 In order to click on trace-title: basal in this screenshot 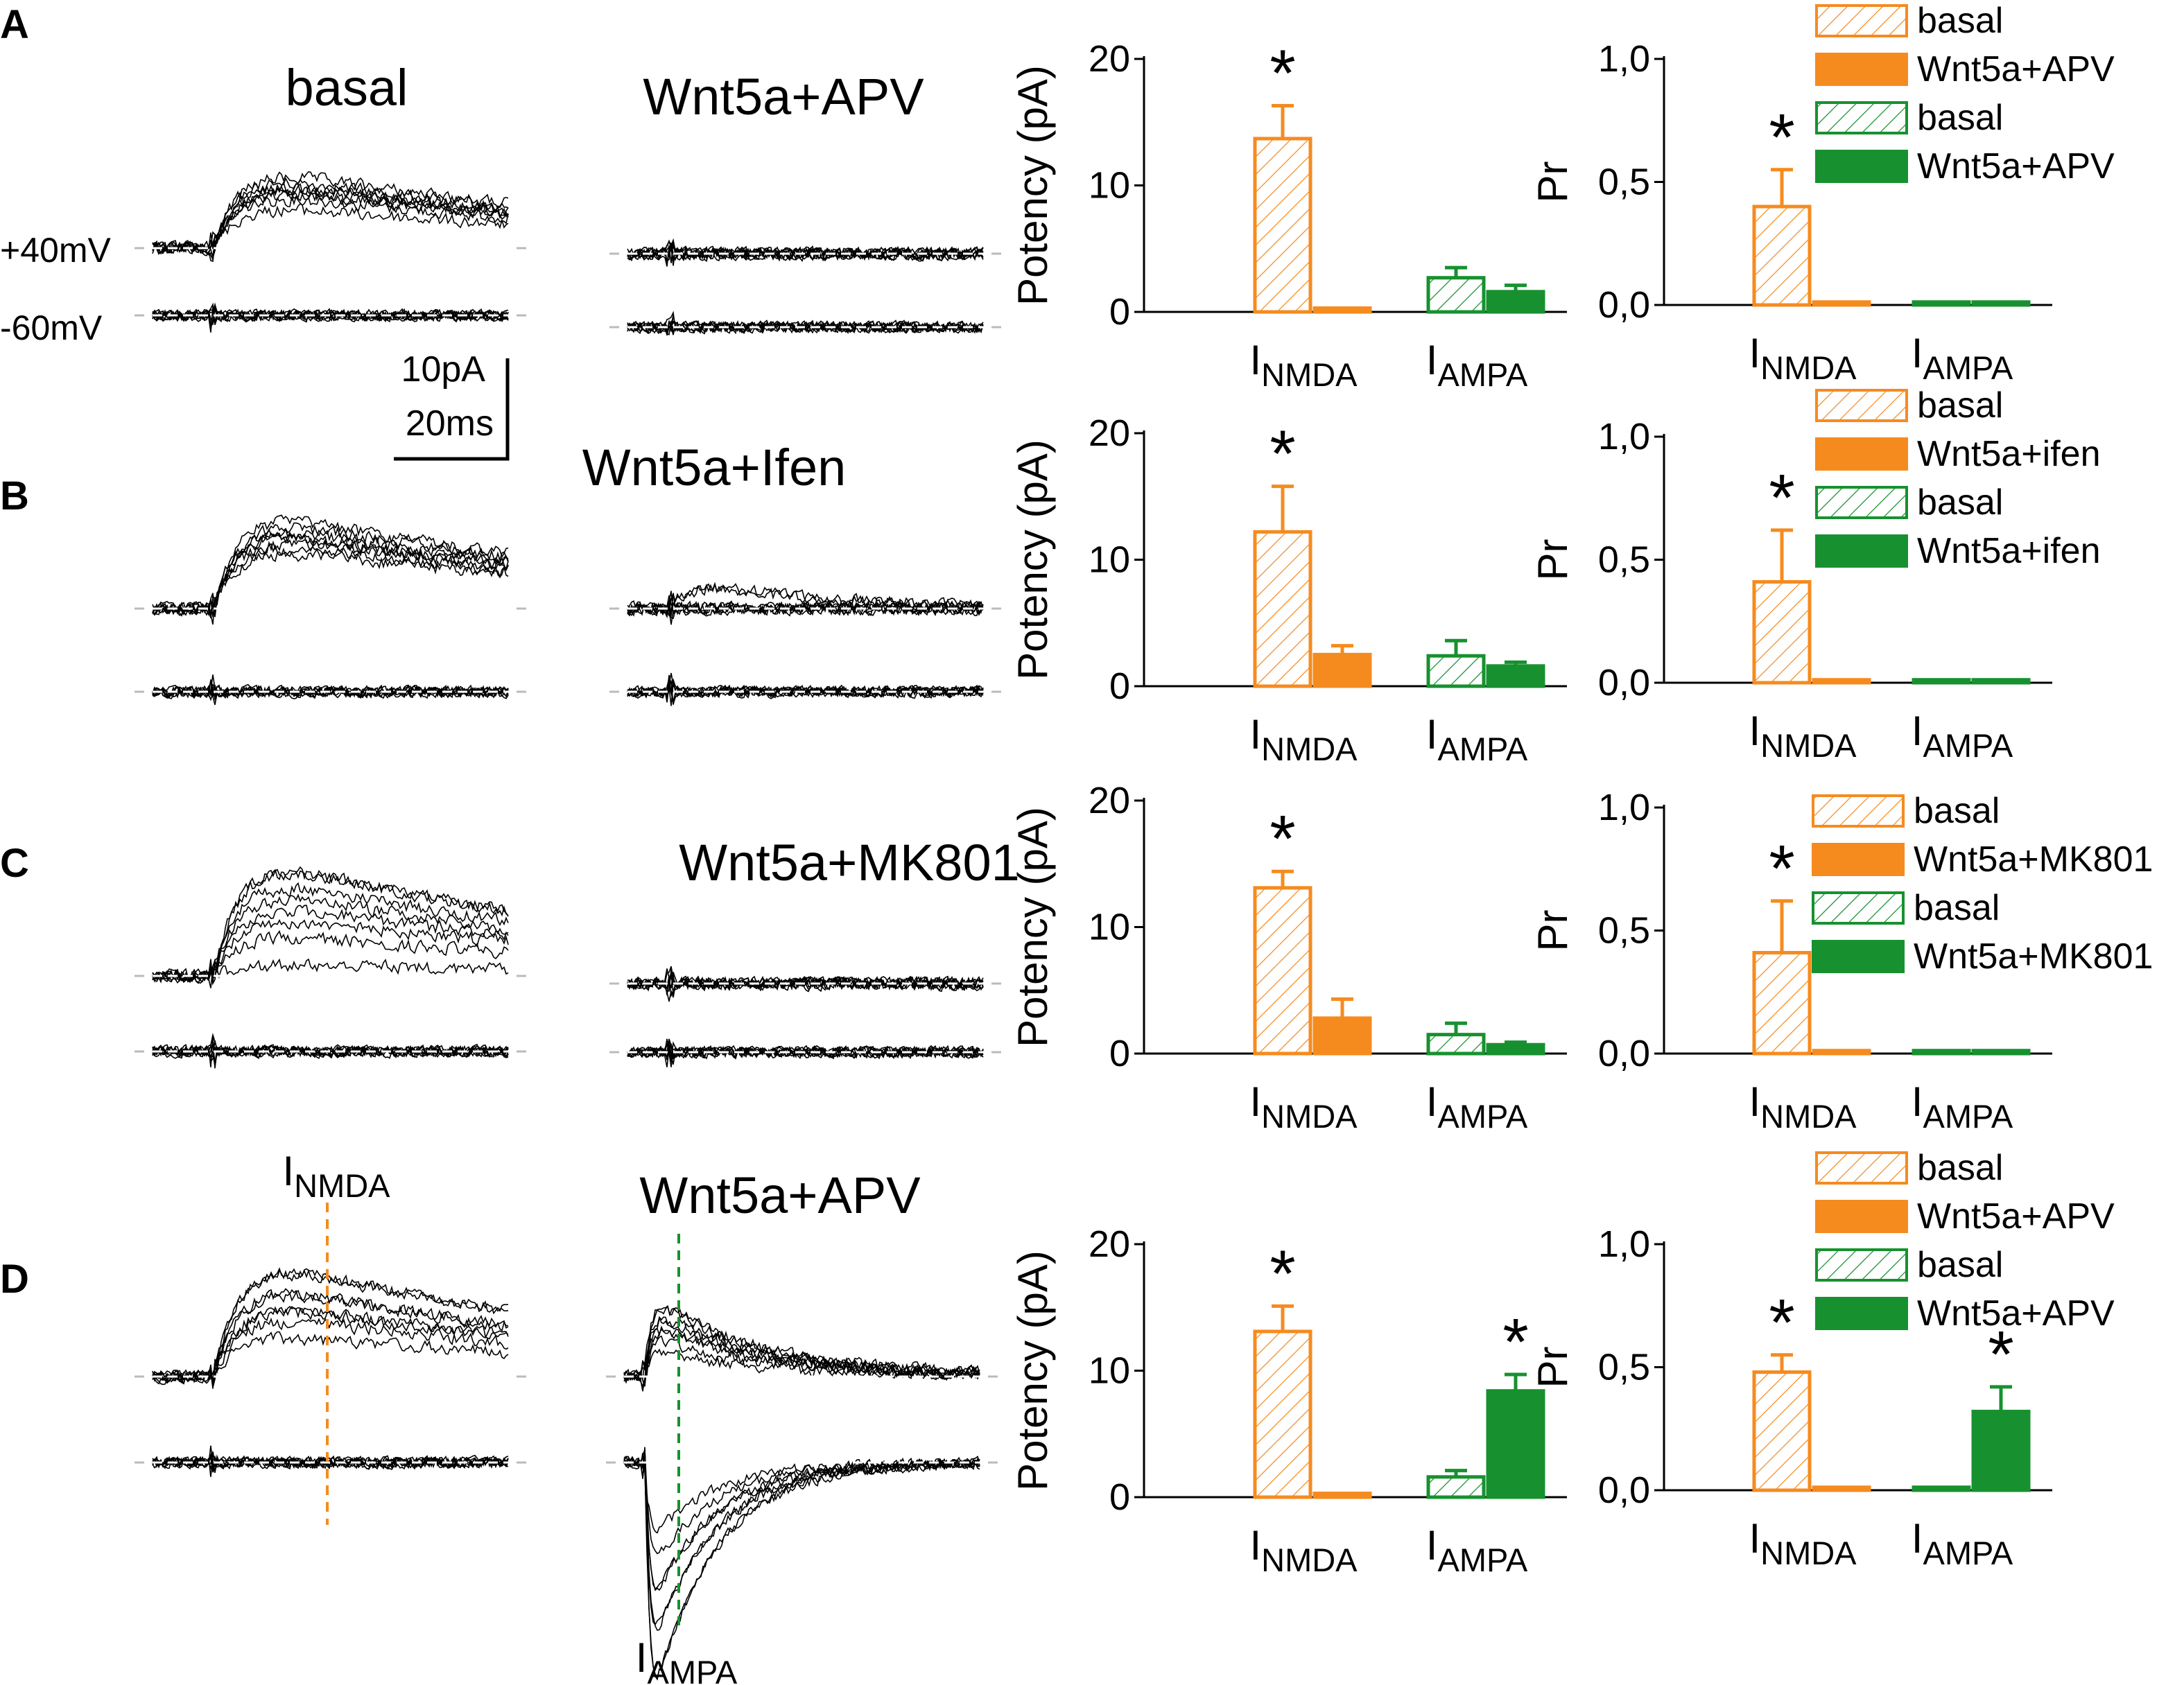, I will do `click(347, 87)`.